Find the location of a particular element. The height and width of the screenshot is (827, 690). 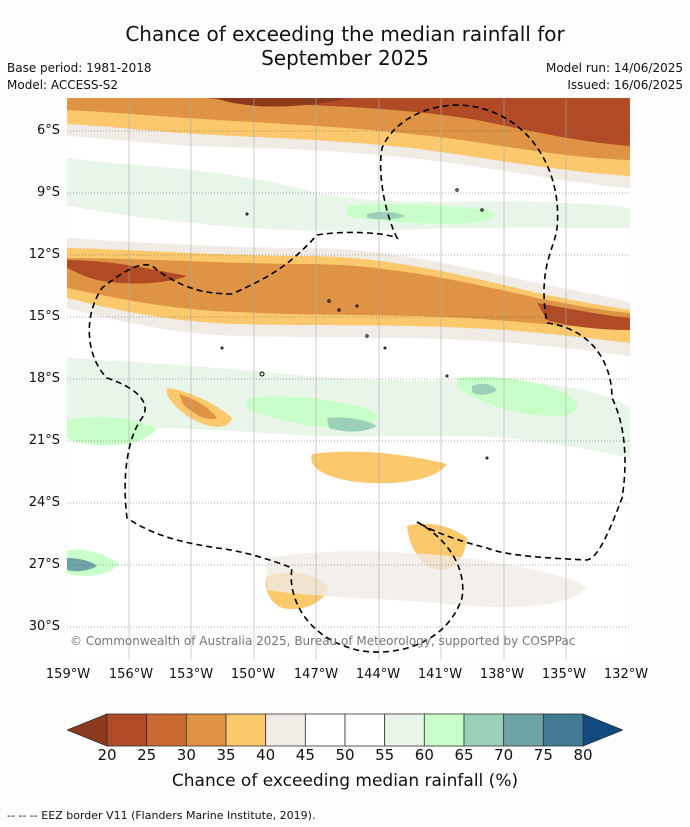

colorbar-label: Chance of exceeding median rainfall (%) is located at coordinates (345, 781).